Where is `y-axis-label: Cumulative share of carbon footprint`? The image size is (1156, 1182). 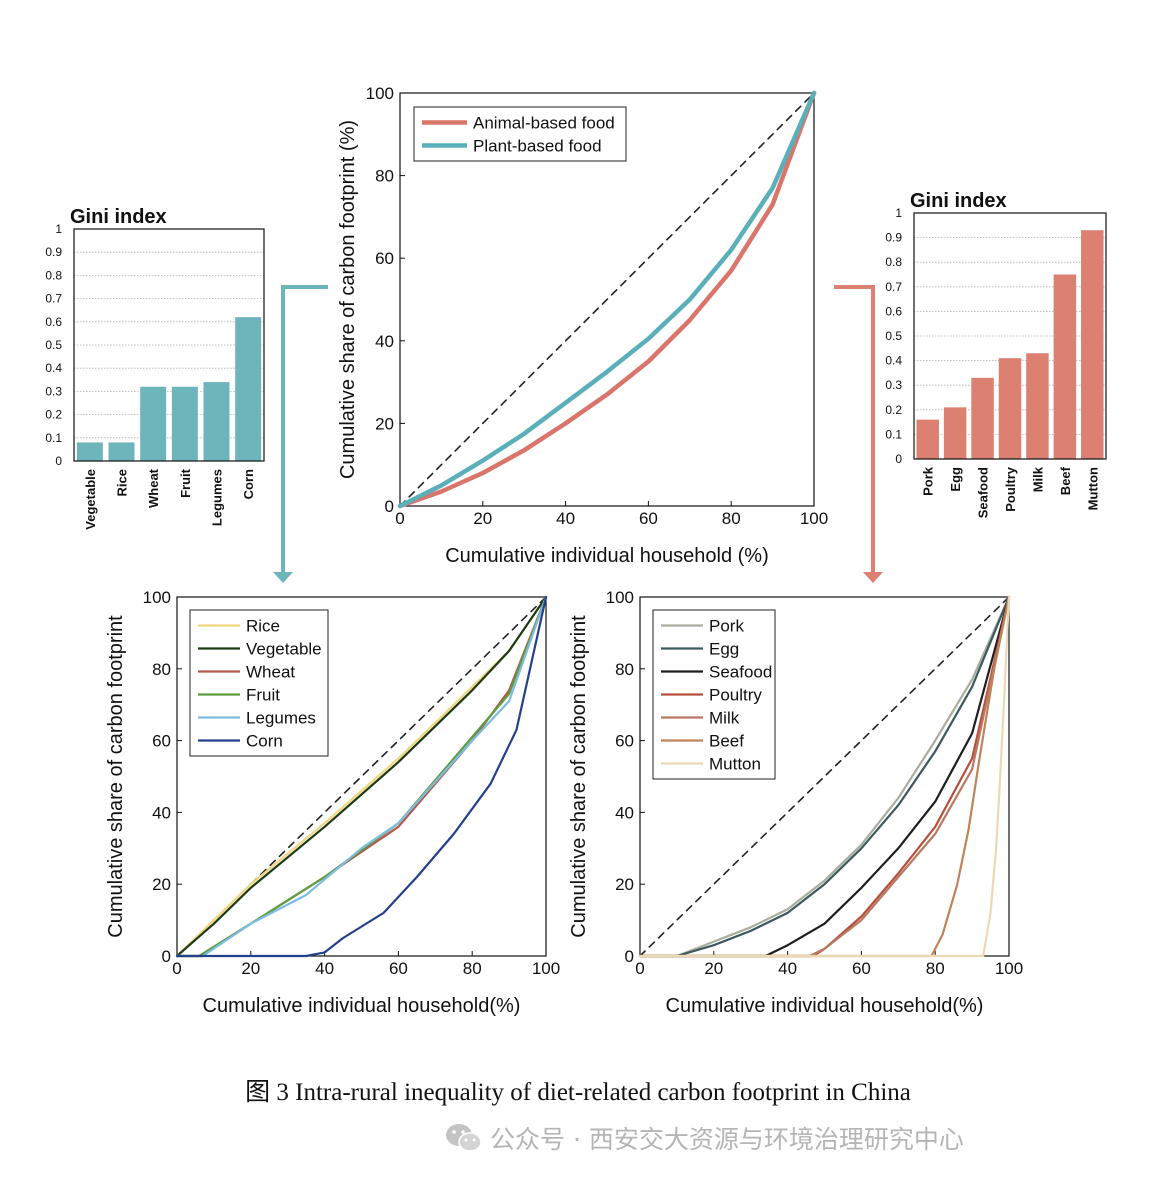
y-axis-label: Cumulative share of carbon footprint is located at coordinates (116, 776).